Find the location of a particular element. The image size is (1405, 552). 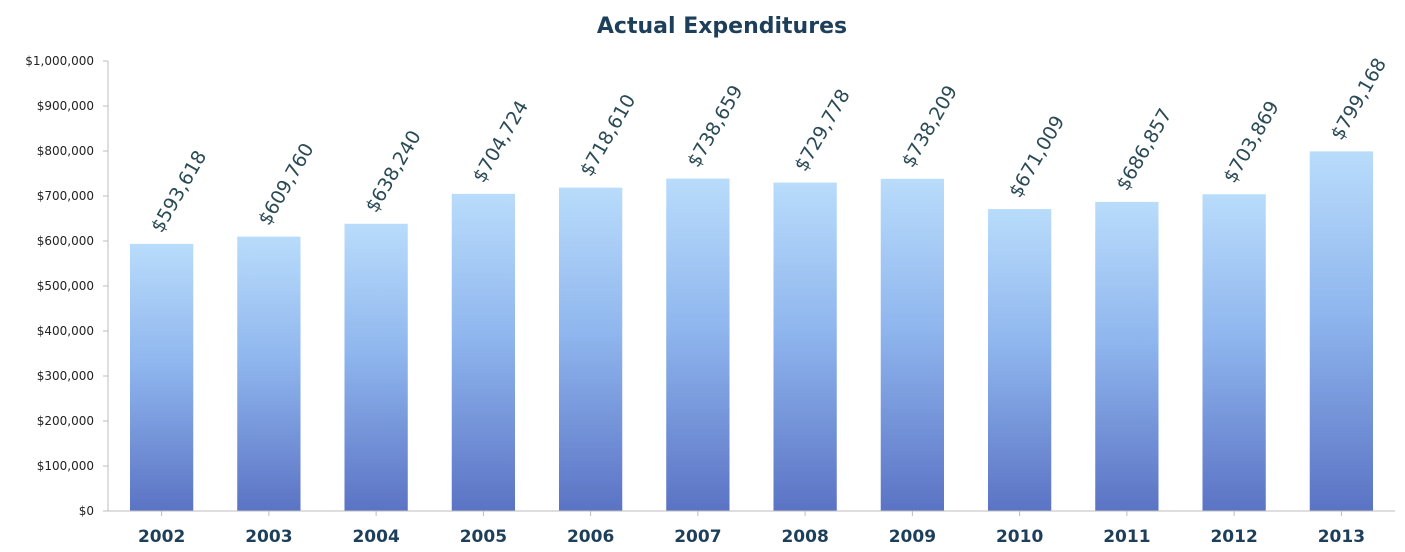

data-label: $738,659 is located at coordinates (715, 127).